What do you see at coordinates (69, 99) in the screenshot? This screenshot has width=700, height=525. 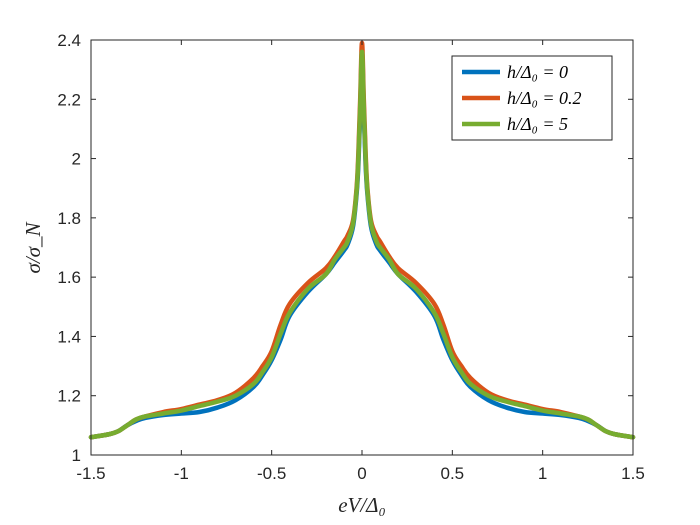 I see `y-tick-label: 2.2` at bounding box center [69, 99].